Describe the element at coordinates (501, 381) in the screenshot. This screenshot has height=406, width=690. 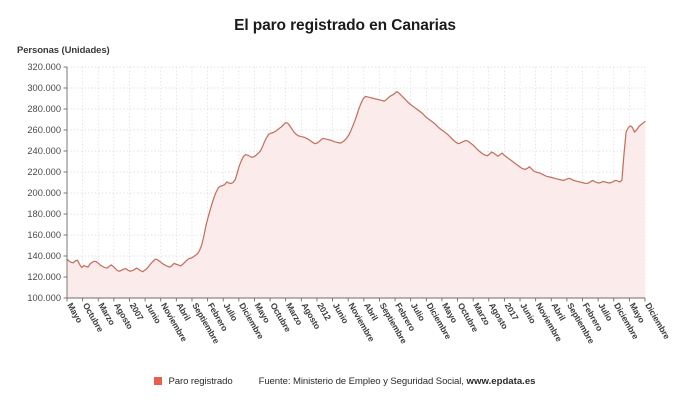
I see `source-website-link: www.epdata.es` at that location.